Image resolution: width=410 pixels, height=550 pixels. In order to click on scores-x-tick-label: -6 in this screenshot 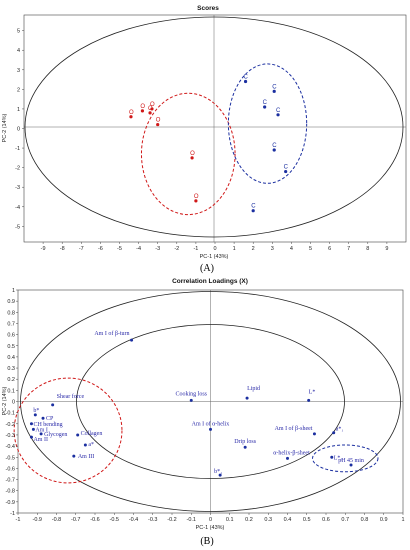, I will do `click(100, 249)`.